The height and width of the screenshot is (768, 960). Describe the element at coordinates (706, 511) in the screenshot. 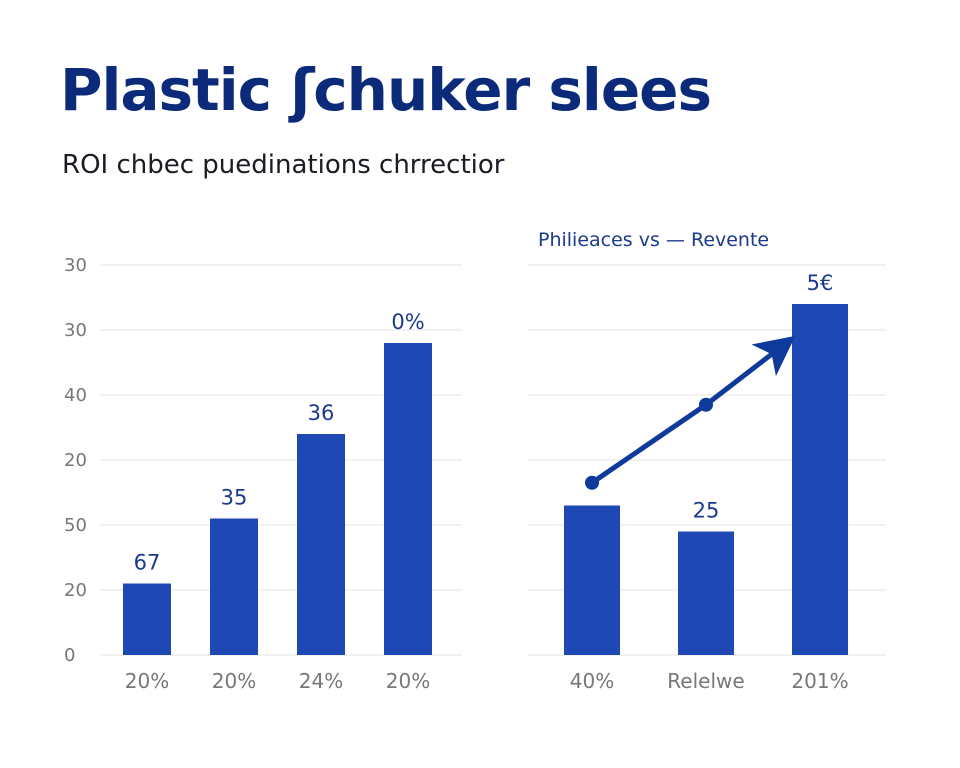

I see `data-label: 25` at that location.